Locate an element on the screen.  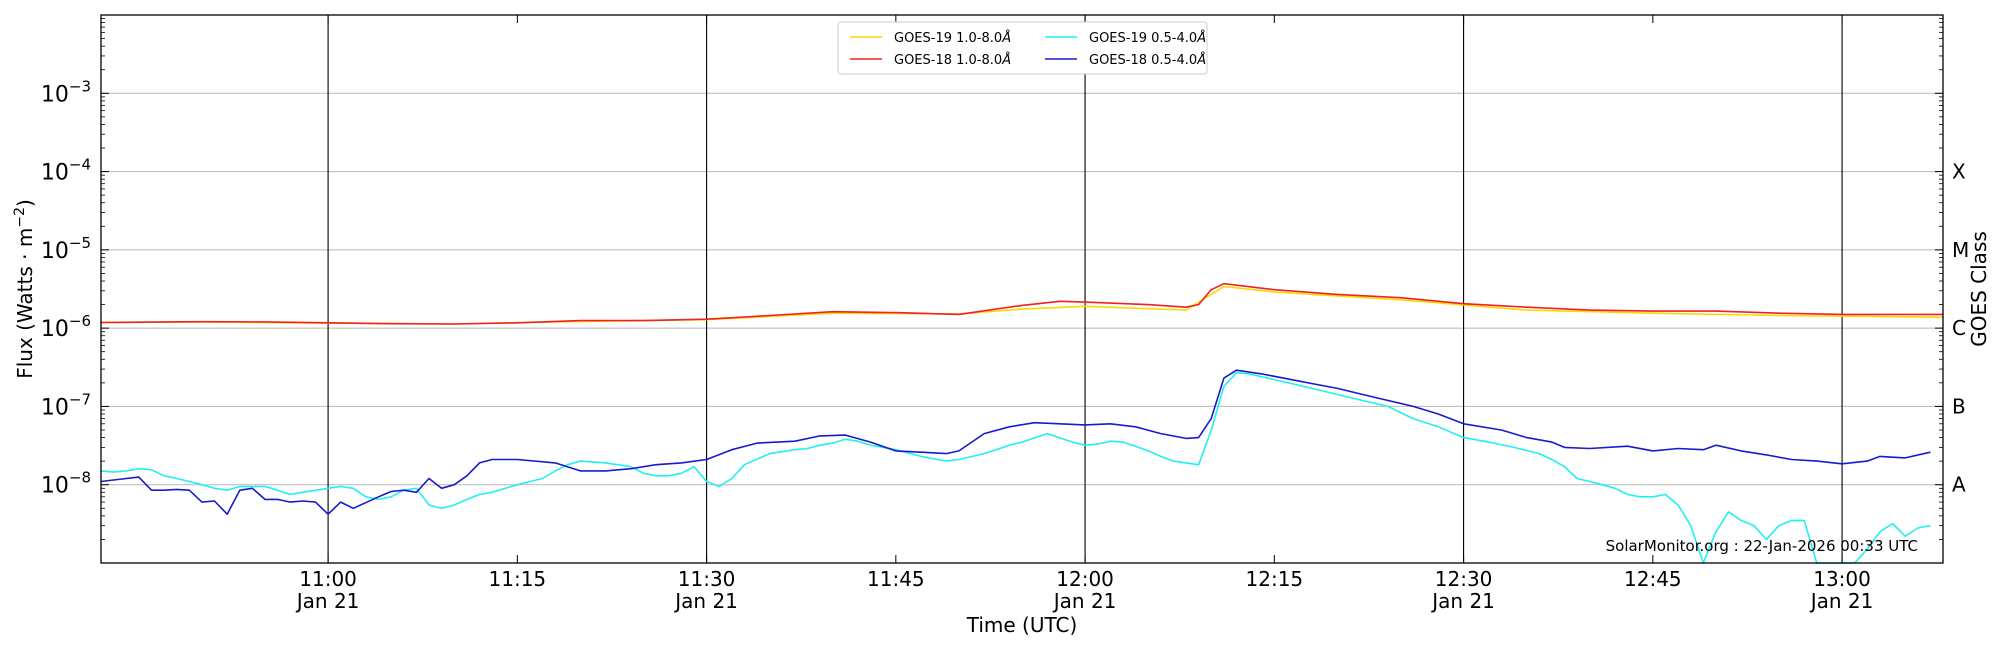
x-tick-label-time: 13:00 is located at coordinates (1842, 579).